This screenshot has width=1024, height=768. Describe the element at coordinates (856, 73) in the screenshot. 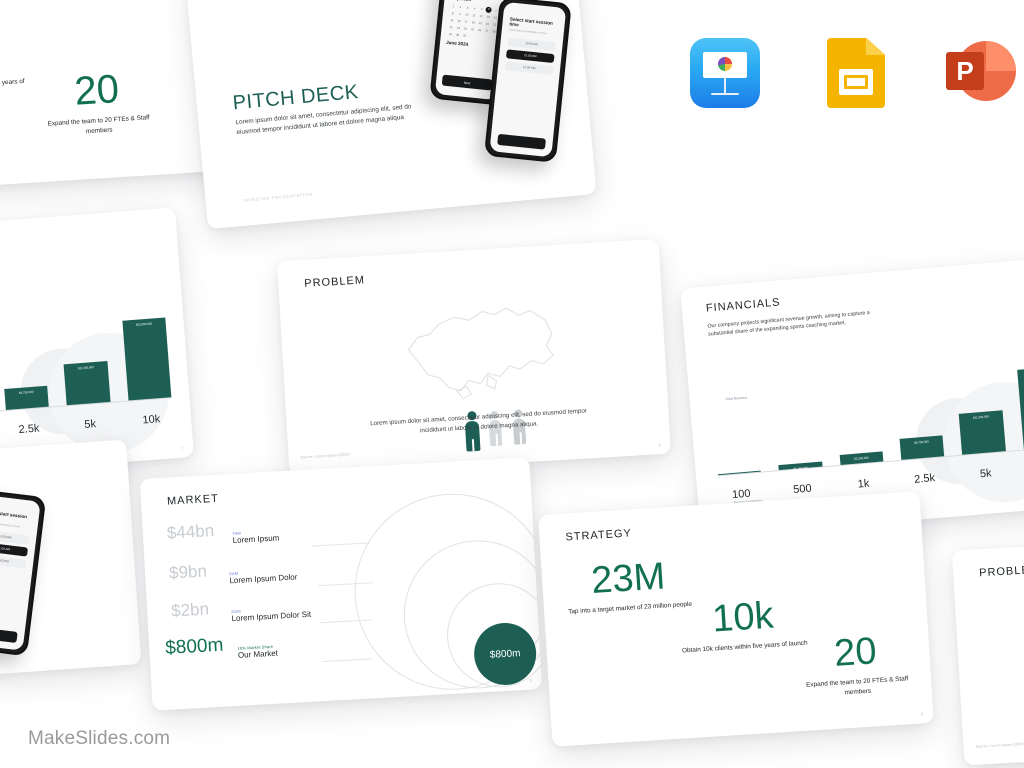

I see `google-slides-icon` at that location.